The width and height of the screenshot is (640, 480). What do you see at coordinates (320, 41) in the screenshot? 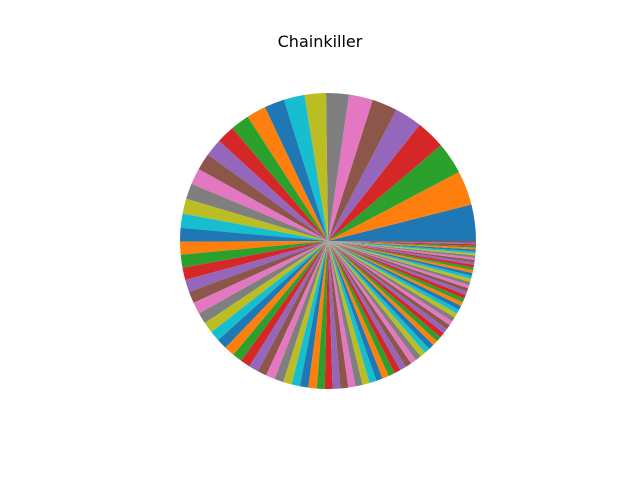
I see `chart-title: Chainkiller` at bounding box center [320, 41].